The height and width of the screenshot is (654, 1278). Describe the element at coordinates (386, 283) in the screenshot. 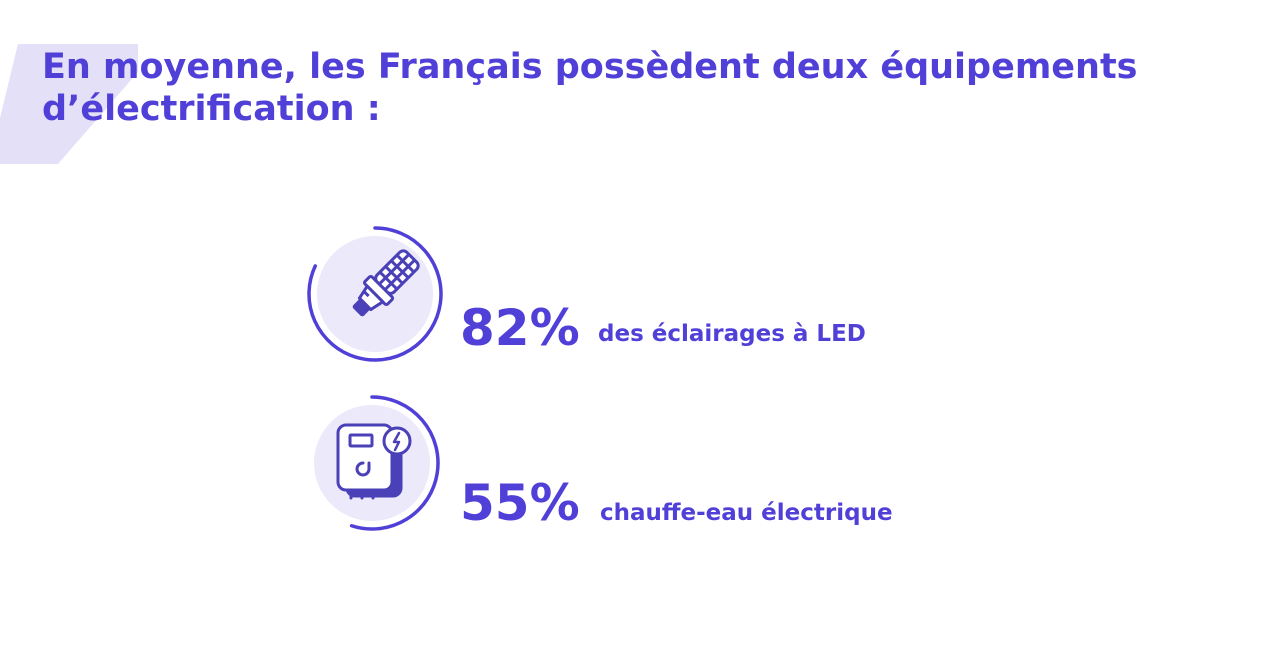

I see `led-bulb-icon` at that location.